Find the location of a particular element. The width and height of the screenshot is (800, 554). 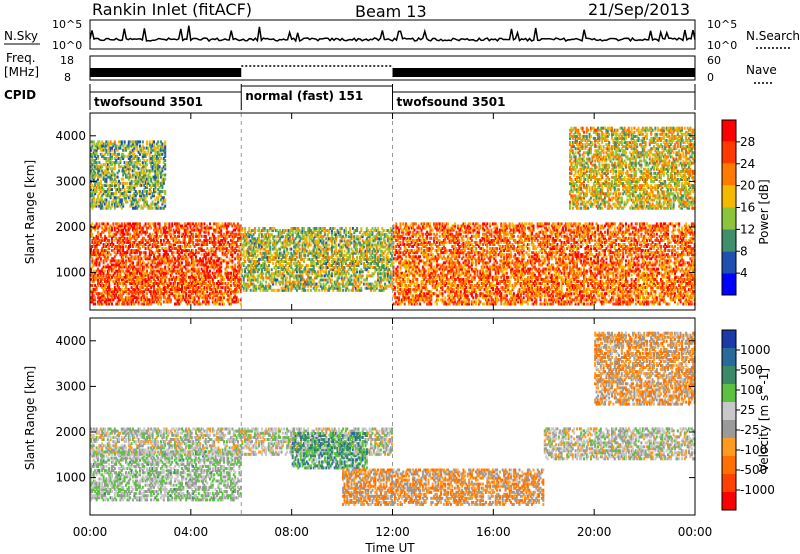

nsearch-tick-top: 10^5 is located at coordinates (722, 24).